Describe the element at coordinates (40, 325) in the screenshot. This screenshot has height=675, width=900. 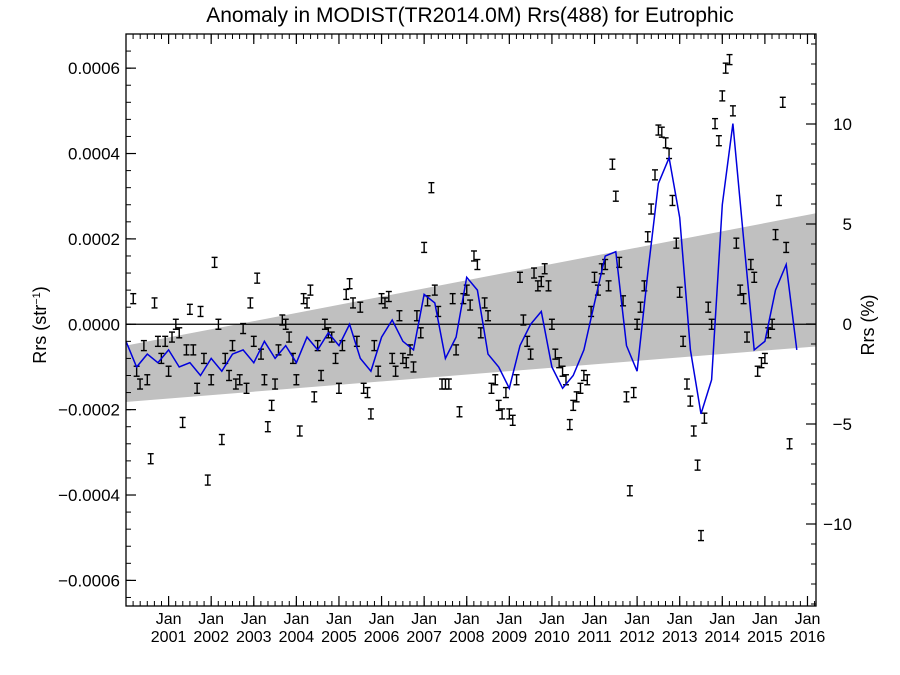
I see `y-axis-left-label: Rrs (str−1)` at that location.